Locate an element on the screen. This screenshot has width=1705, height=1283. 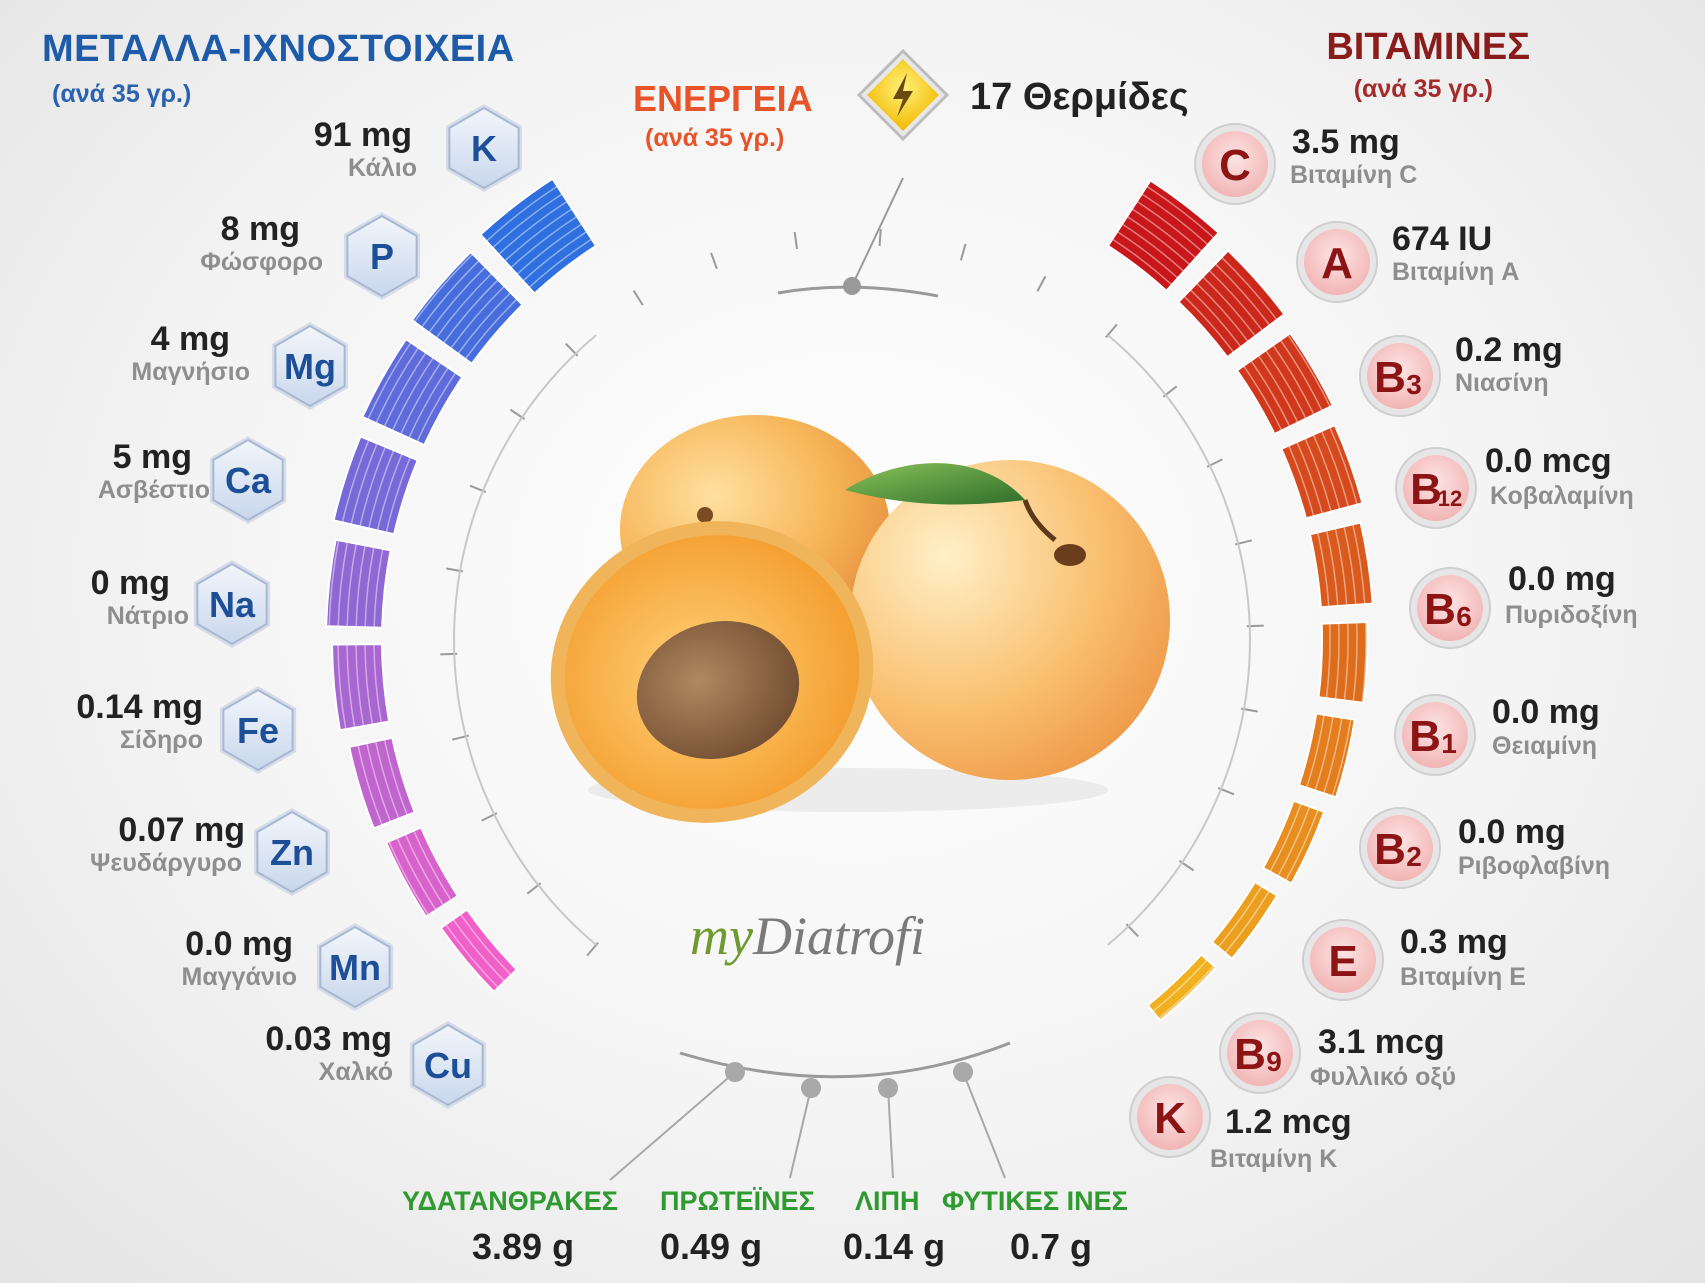
mineral-symbol: Mg is located at coordinates (310, 366).